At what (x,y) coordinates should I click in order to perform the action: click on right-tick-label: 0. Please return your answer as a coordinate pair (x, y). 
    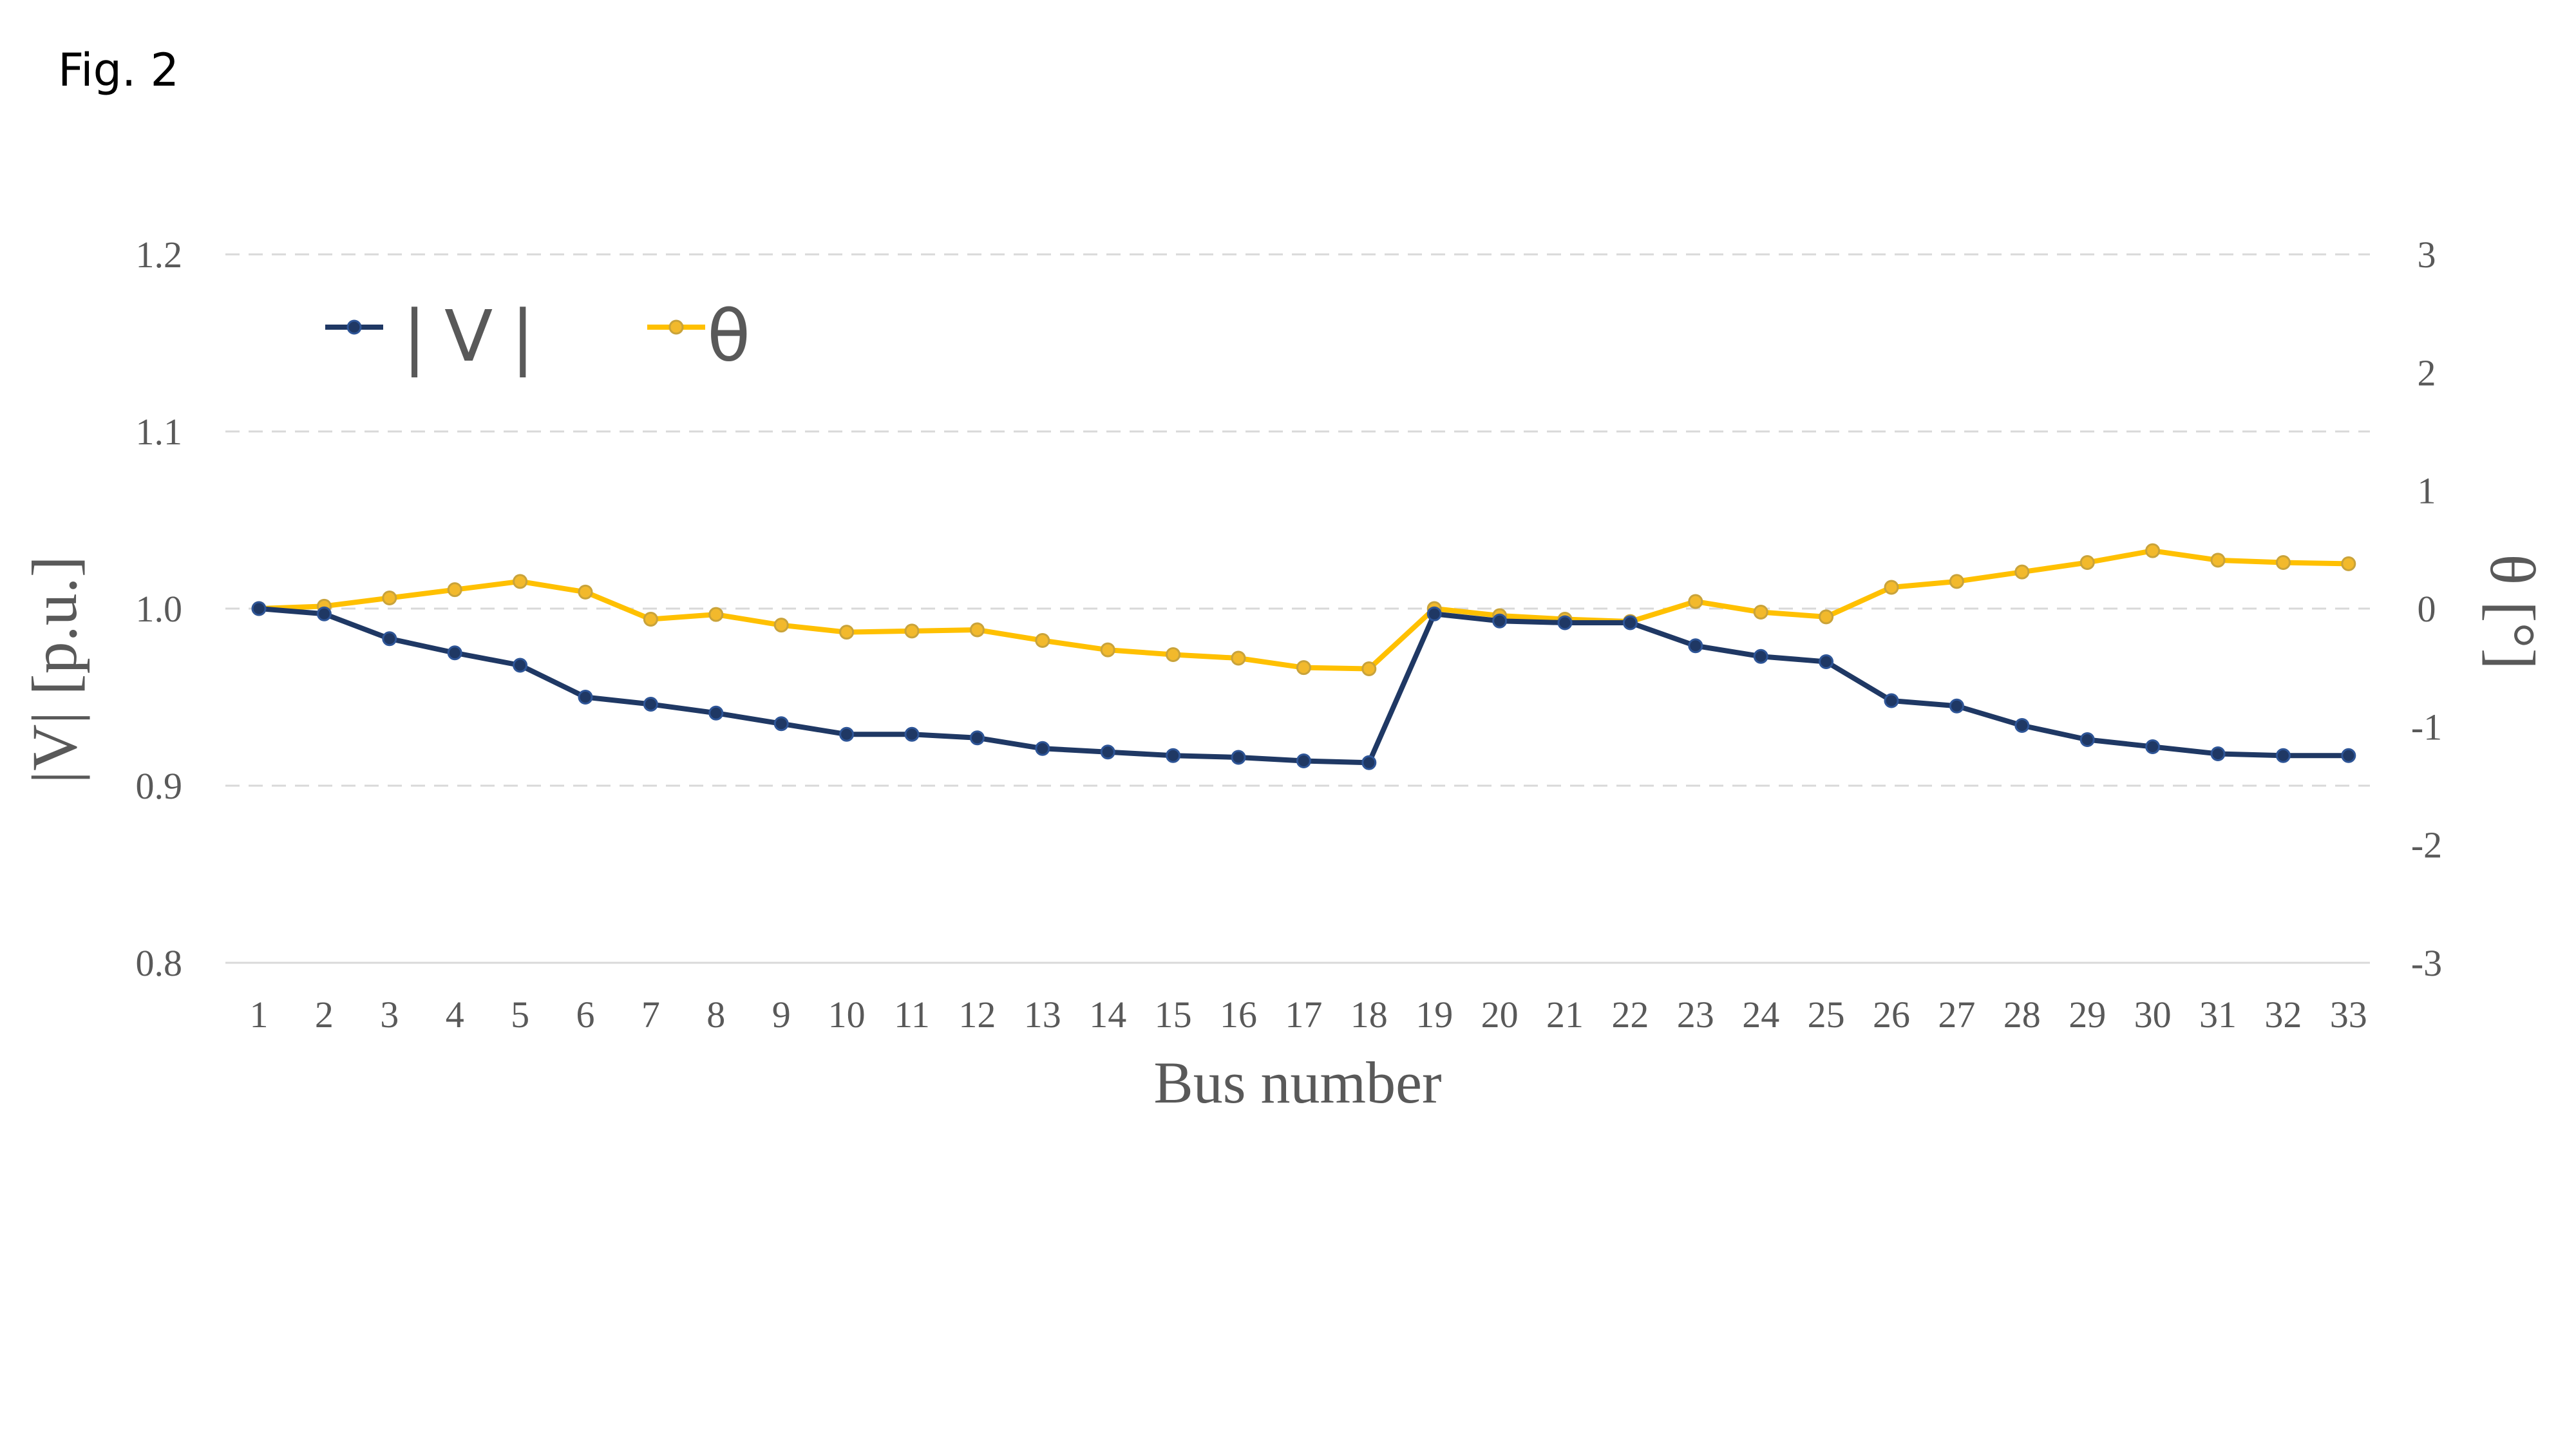
    Looking at the image, I should click on (2427, 609).